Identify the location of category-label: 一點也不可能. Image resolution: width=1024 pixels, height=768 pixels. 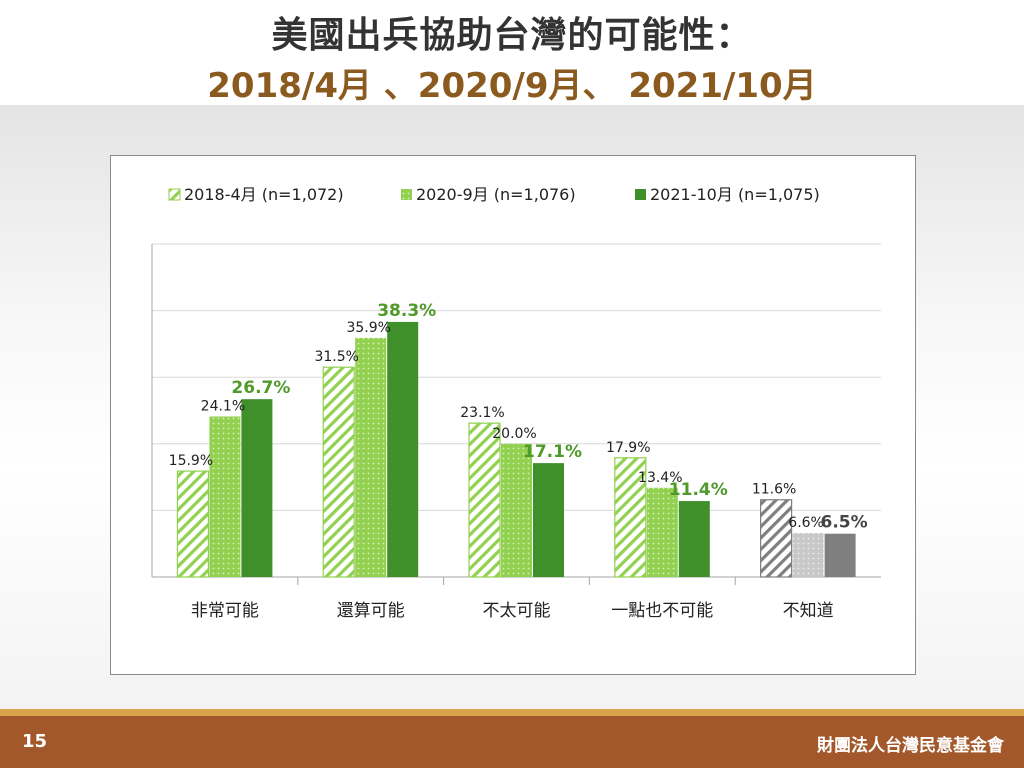
(662, 611).